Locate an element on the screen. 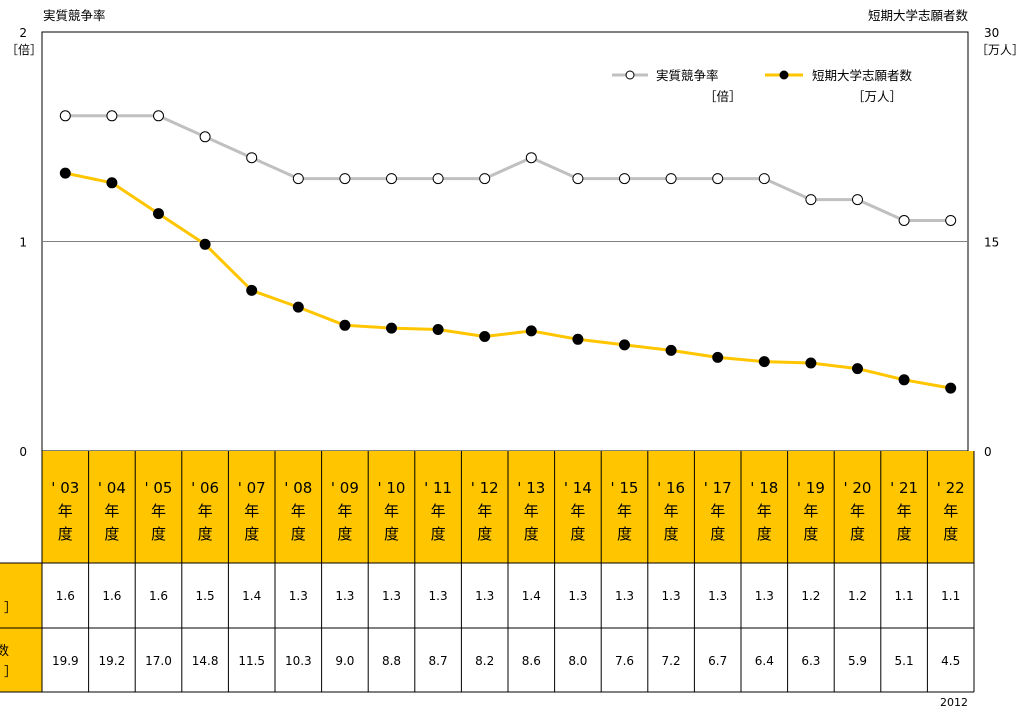 The height and width of the screenshot is (709, 1020). right-axis-title: 短期大学志願者数 is located at coordinates (918, 15).